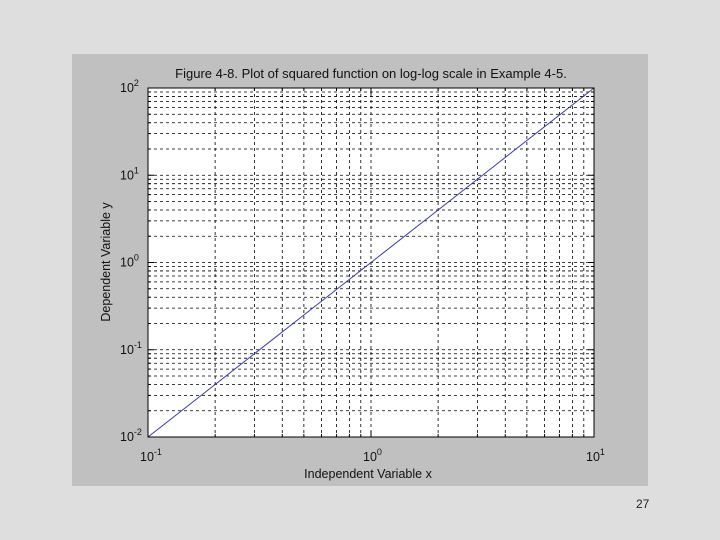 Image resolution: width=720 pixels, height=540 pixels. I want to click on x-axis-label: Independent Variable x, so click(368, 474).